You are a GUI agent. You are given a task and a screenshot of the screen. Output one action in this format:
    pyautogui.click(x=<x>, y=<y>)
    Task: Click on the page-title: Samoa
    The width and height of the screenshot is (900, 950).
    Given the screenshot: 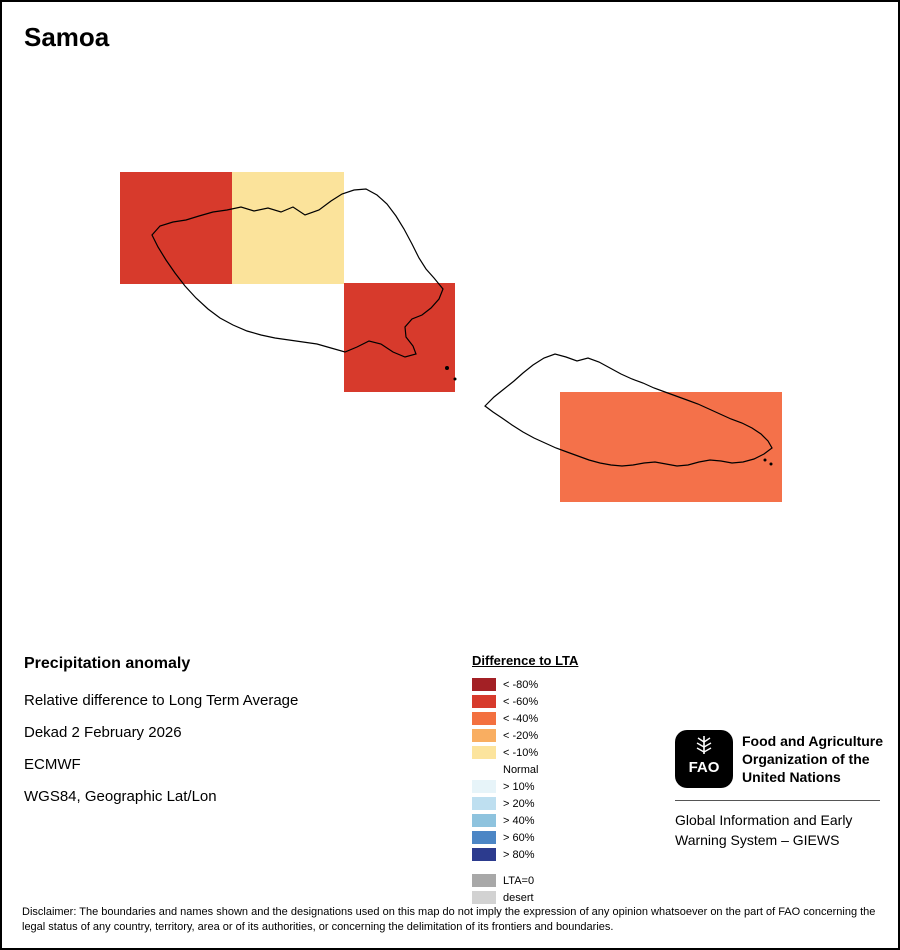 What is the action you would take?
    pyautogui.click(x=67, y=37)
    